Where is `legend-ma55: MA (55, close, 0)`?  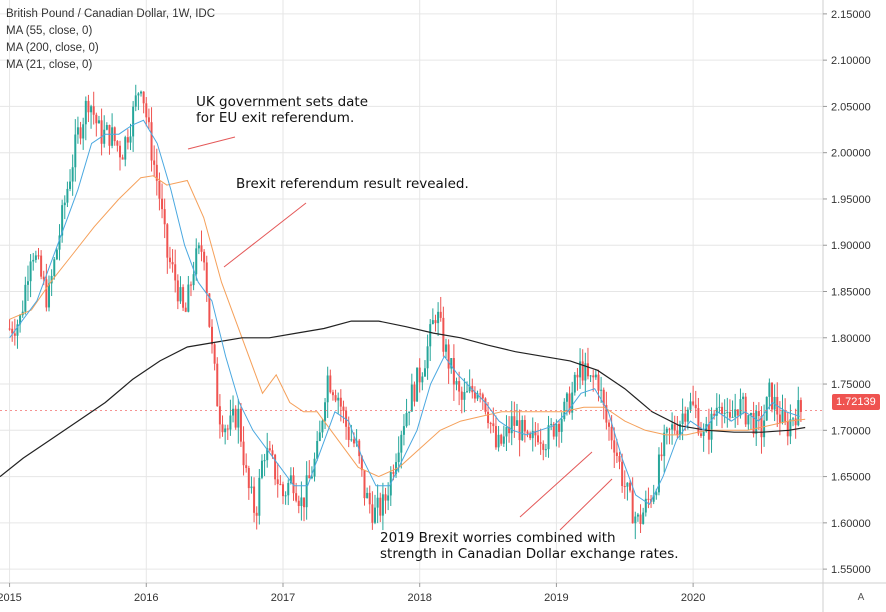
legend-ma55: MA (55, close, 0) is located at coordinates (49, 31).